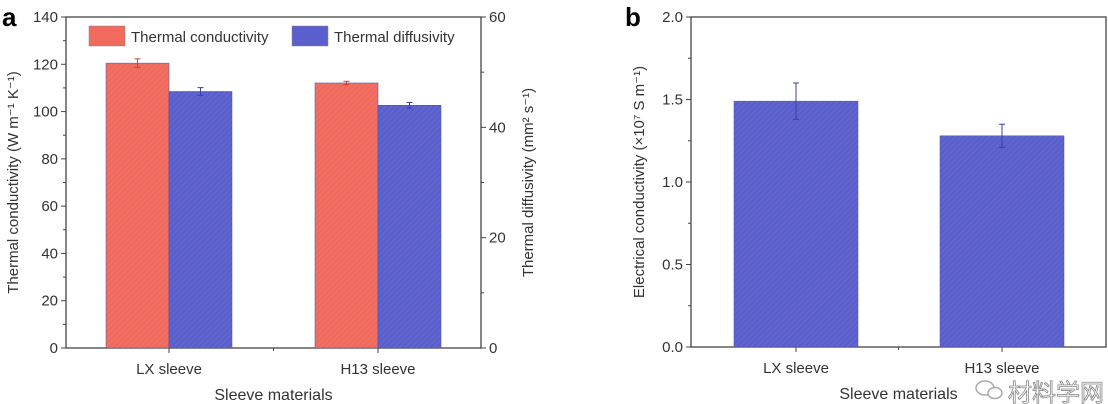 Image resolution: width=1108 pixels, height=404 pixels. I want to click on y-tick-label: 100, so click(45, 112).